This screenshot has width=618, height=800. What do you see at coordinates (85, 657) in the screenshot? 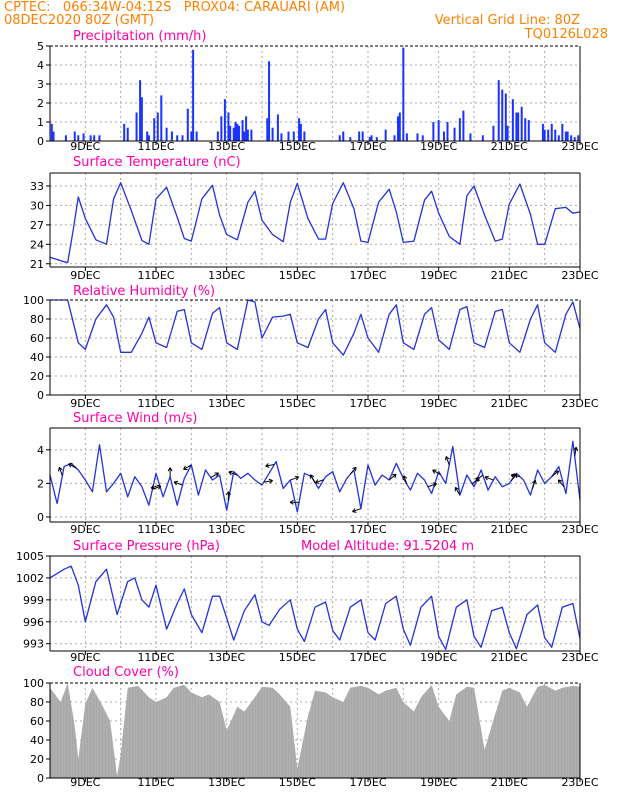
I see `pres-xtick-label: 9DEC` at bounding box center [85, 657].